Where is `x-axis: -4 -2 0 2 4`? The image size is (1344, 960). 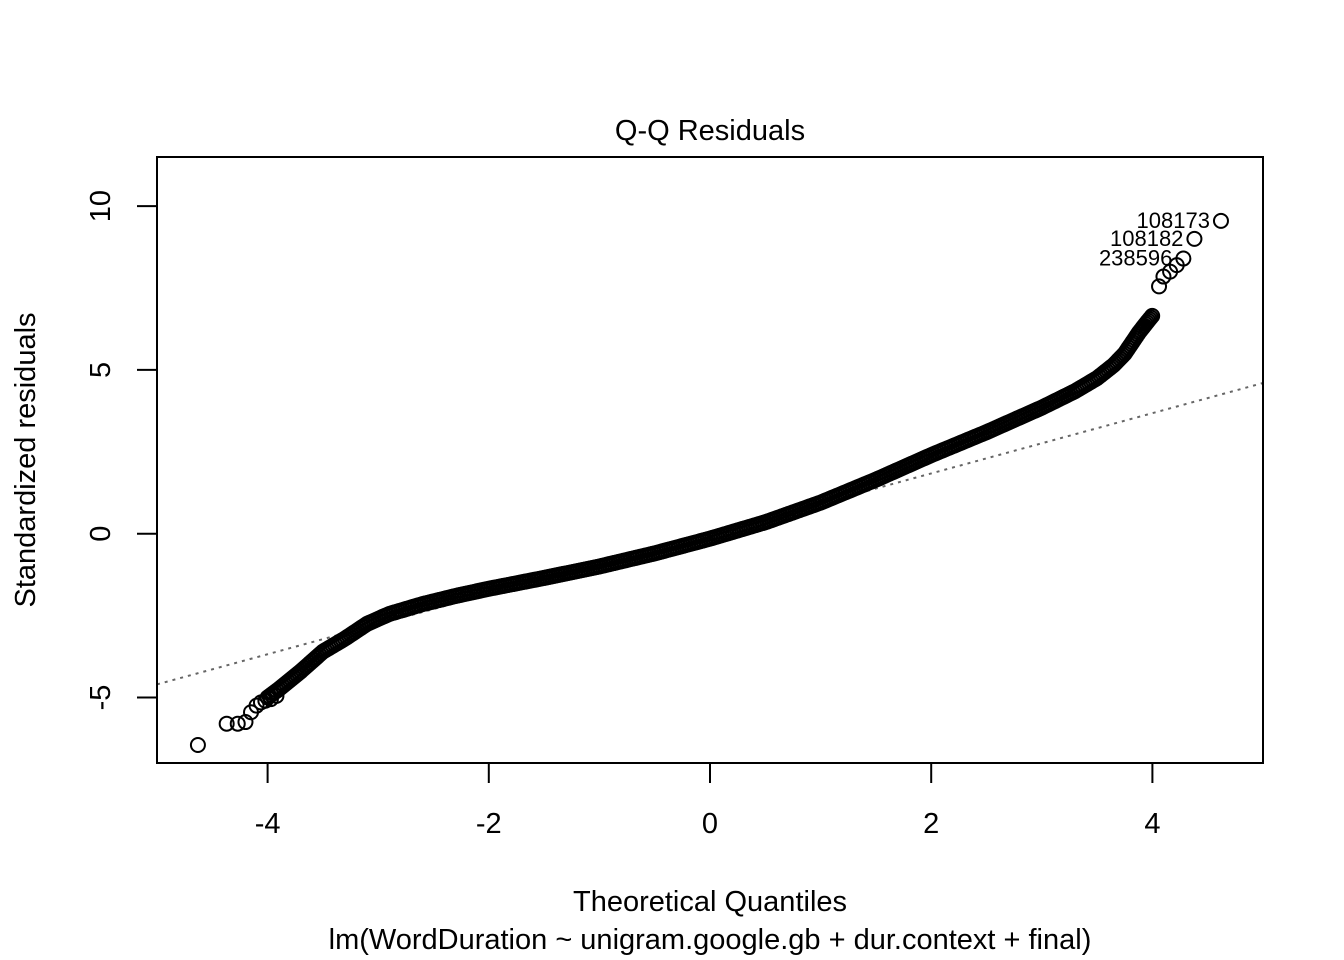 x-axis: -4 -2 0 2 4 is located at coordinates (707, 801).